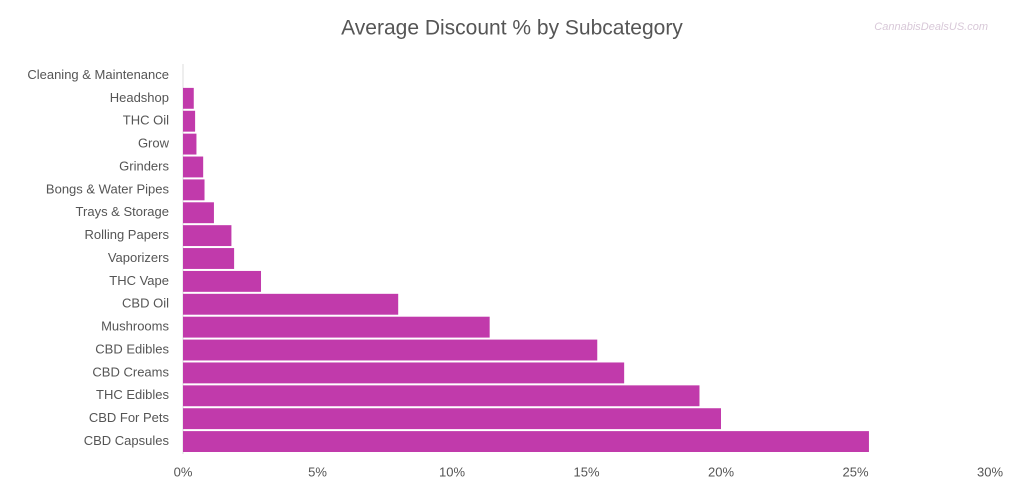 Image resolution: width=1024 pixels, height=494 pixels. What do you see at coordinates (139, 257) in the screenshot?
I see `y-tick-label: Vaporizers` at bounding box center [139, 257].